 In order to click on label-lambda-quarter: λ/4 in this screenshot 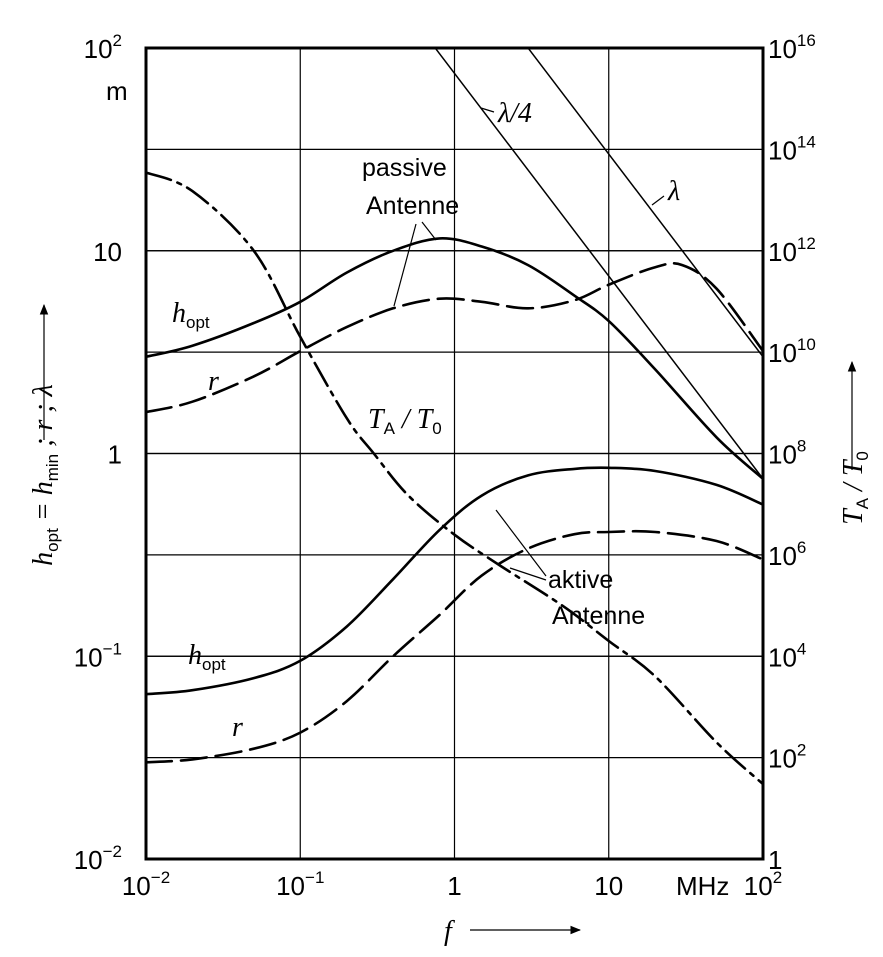, I will do `click(514, 113)`.